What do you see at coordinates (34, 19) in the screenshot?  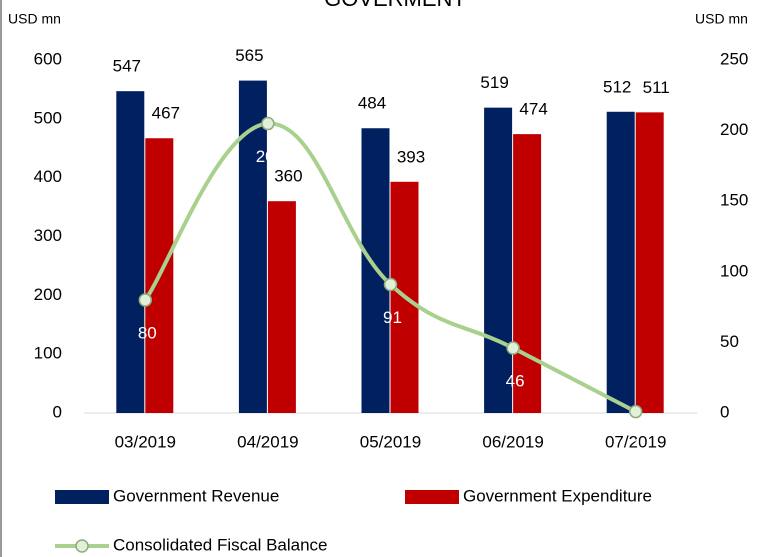 I see `y-axis-label: USD mn` at bounding box center [34, 19].